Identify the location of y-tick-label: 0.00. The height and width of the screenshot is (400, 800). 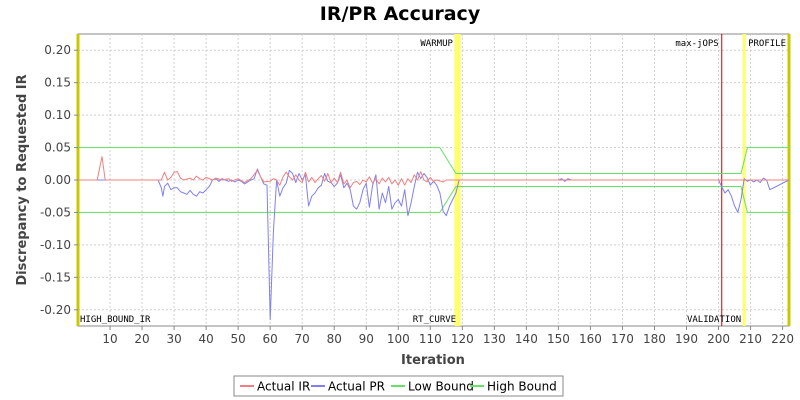
(57, 180).